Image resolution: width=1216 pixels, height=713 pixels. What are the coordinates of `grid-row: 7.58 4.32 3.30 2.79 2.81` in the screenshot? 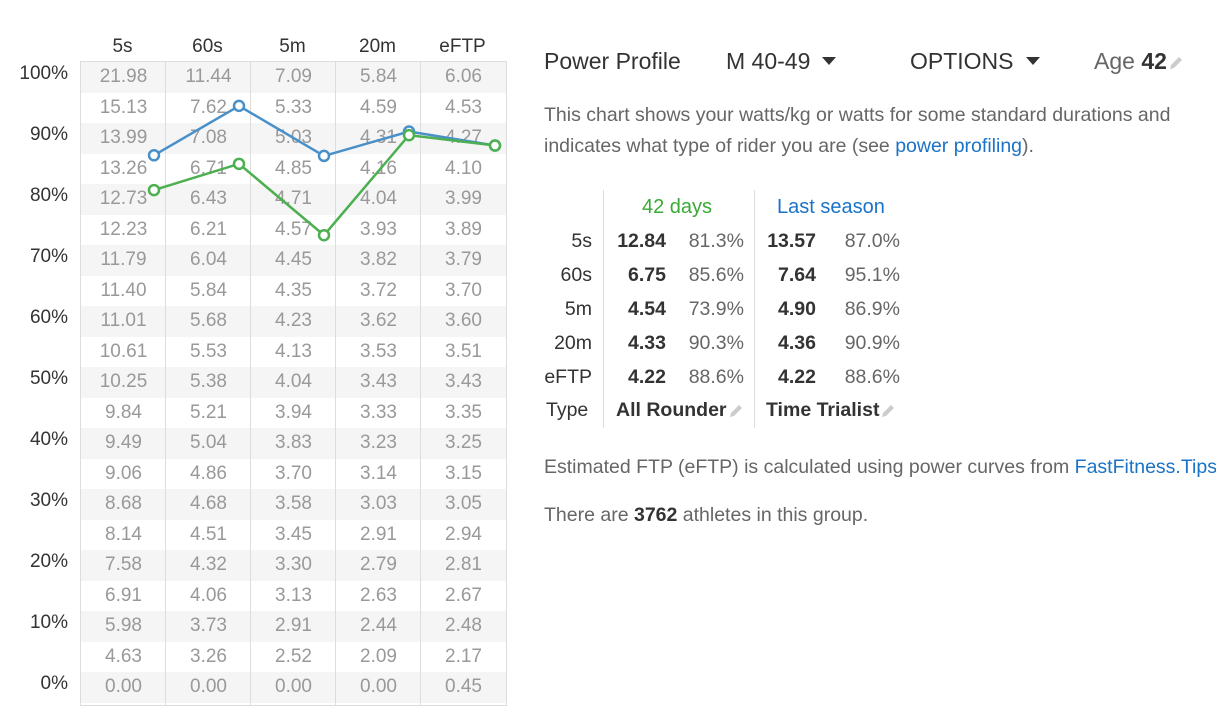 It's located at (293, 565).